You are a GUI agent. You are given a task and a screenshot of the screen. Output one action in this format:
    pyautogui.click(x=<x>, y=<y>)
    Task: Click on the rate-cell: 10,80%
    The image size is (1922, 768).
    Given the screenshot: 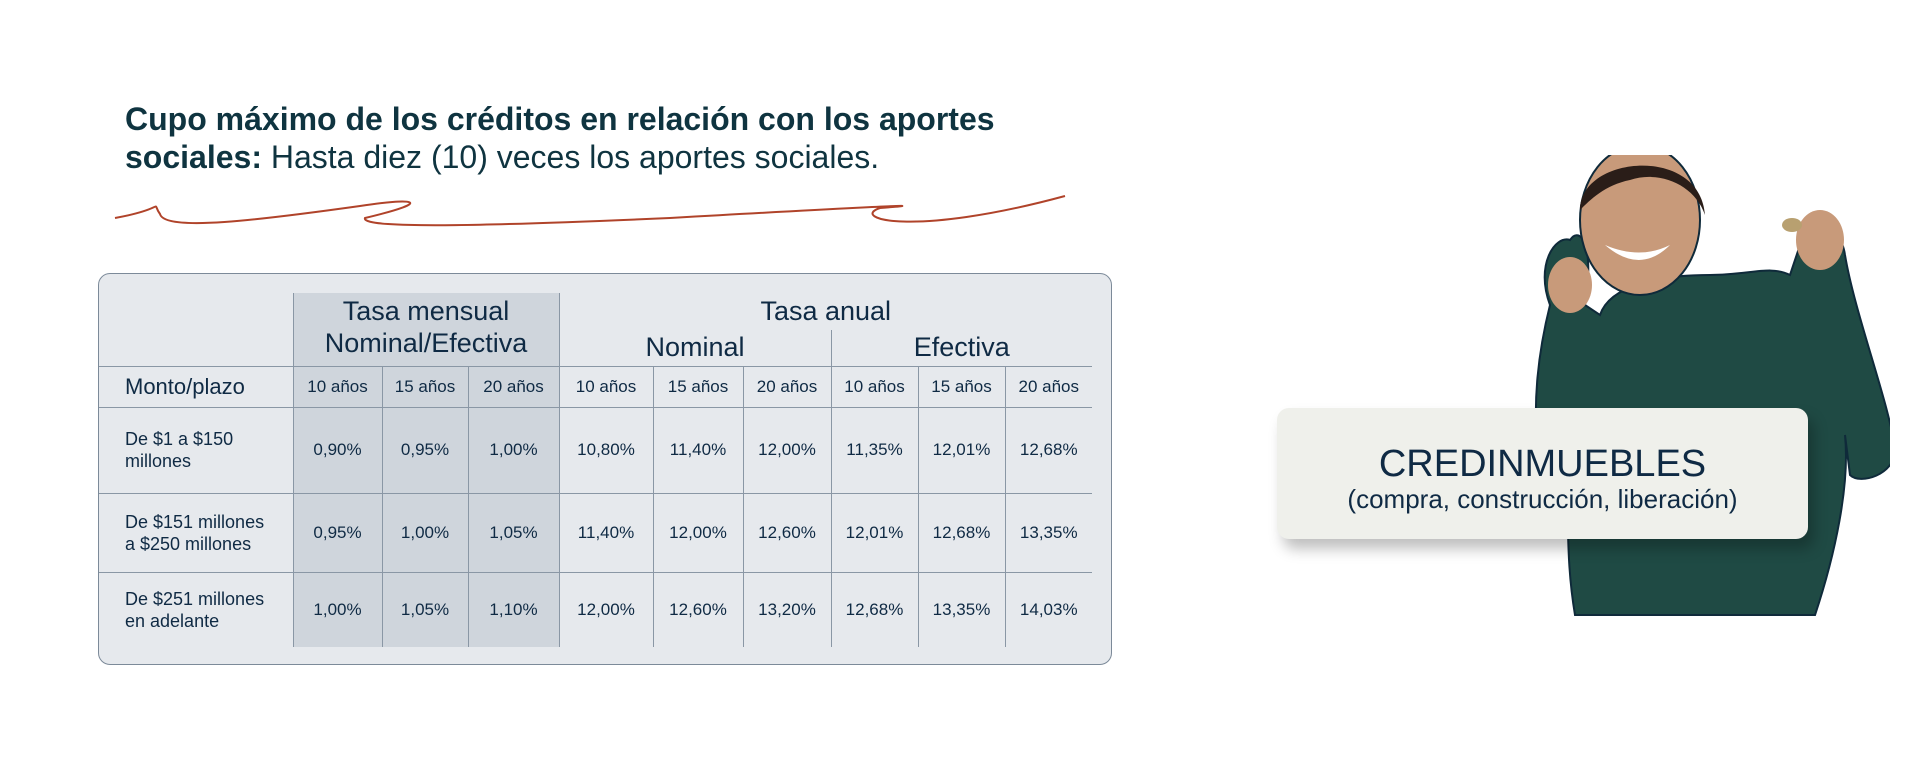 What is the action you would take?
    pyautogui.click(x=605, y=450)
    